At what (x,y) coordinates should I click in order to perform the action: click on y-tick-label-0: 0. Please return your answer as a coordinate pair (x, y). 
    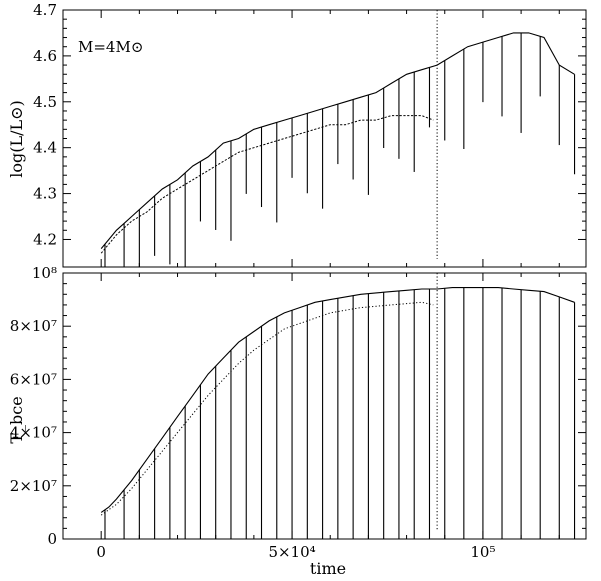
    Looking at the image, I should click on (52, 539).